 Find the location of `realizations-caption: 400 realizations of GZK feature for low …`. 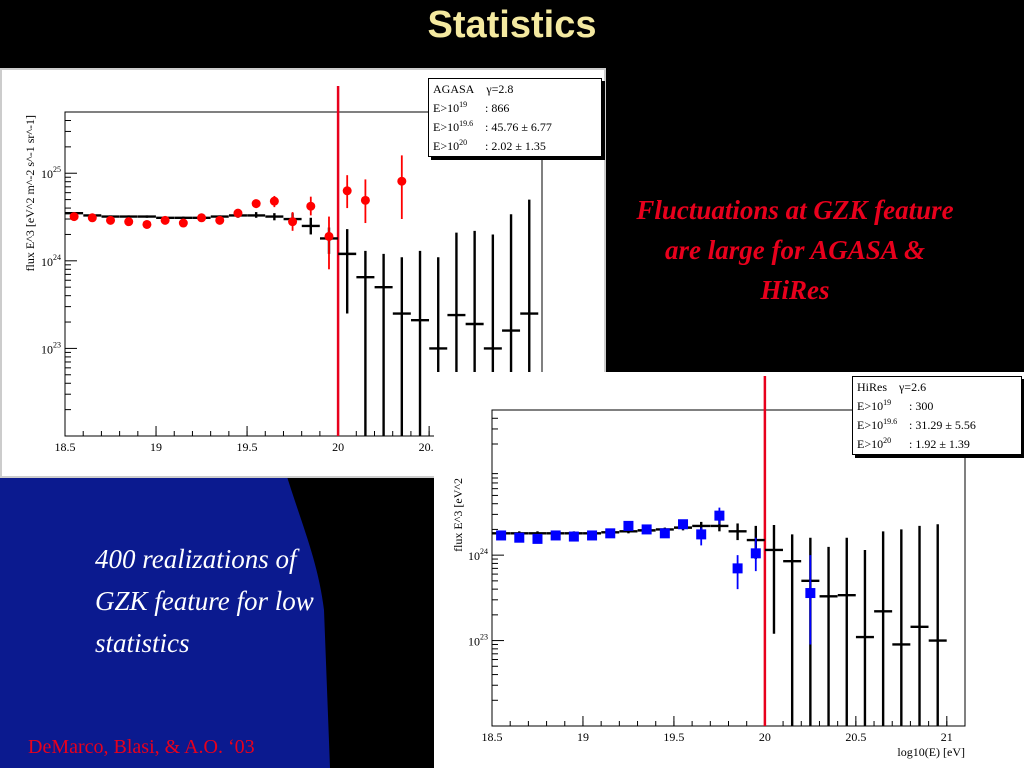

realizations-caption: 400 realizations of GZK feature for low … is located at coordinates (204, 601).